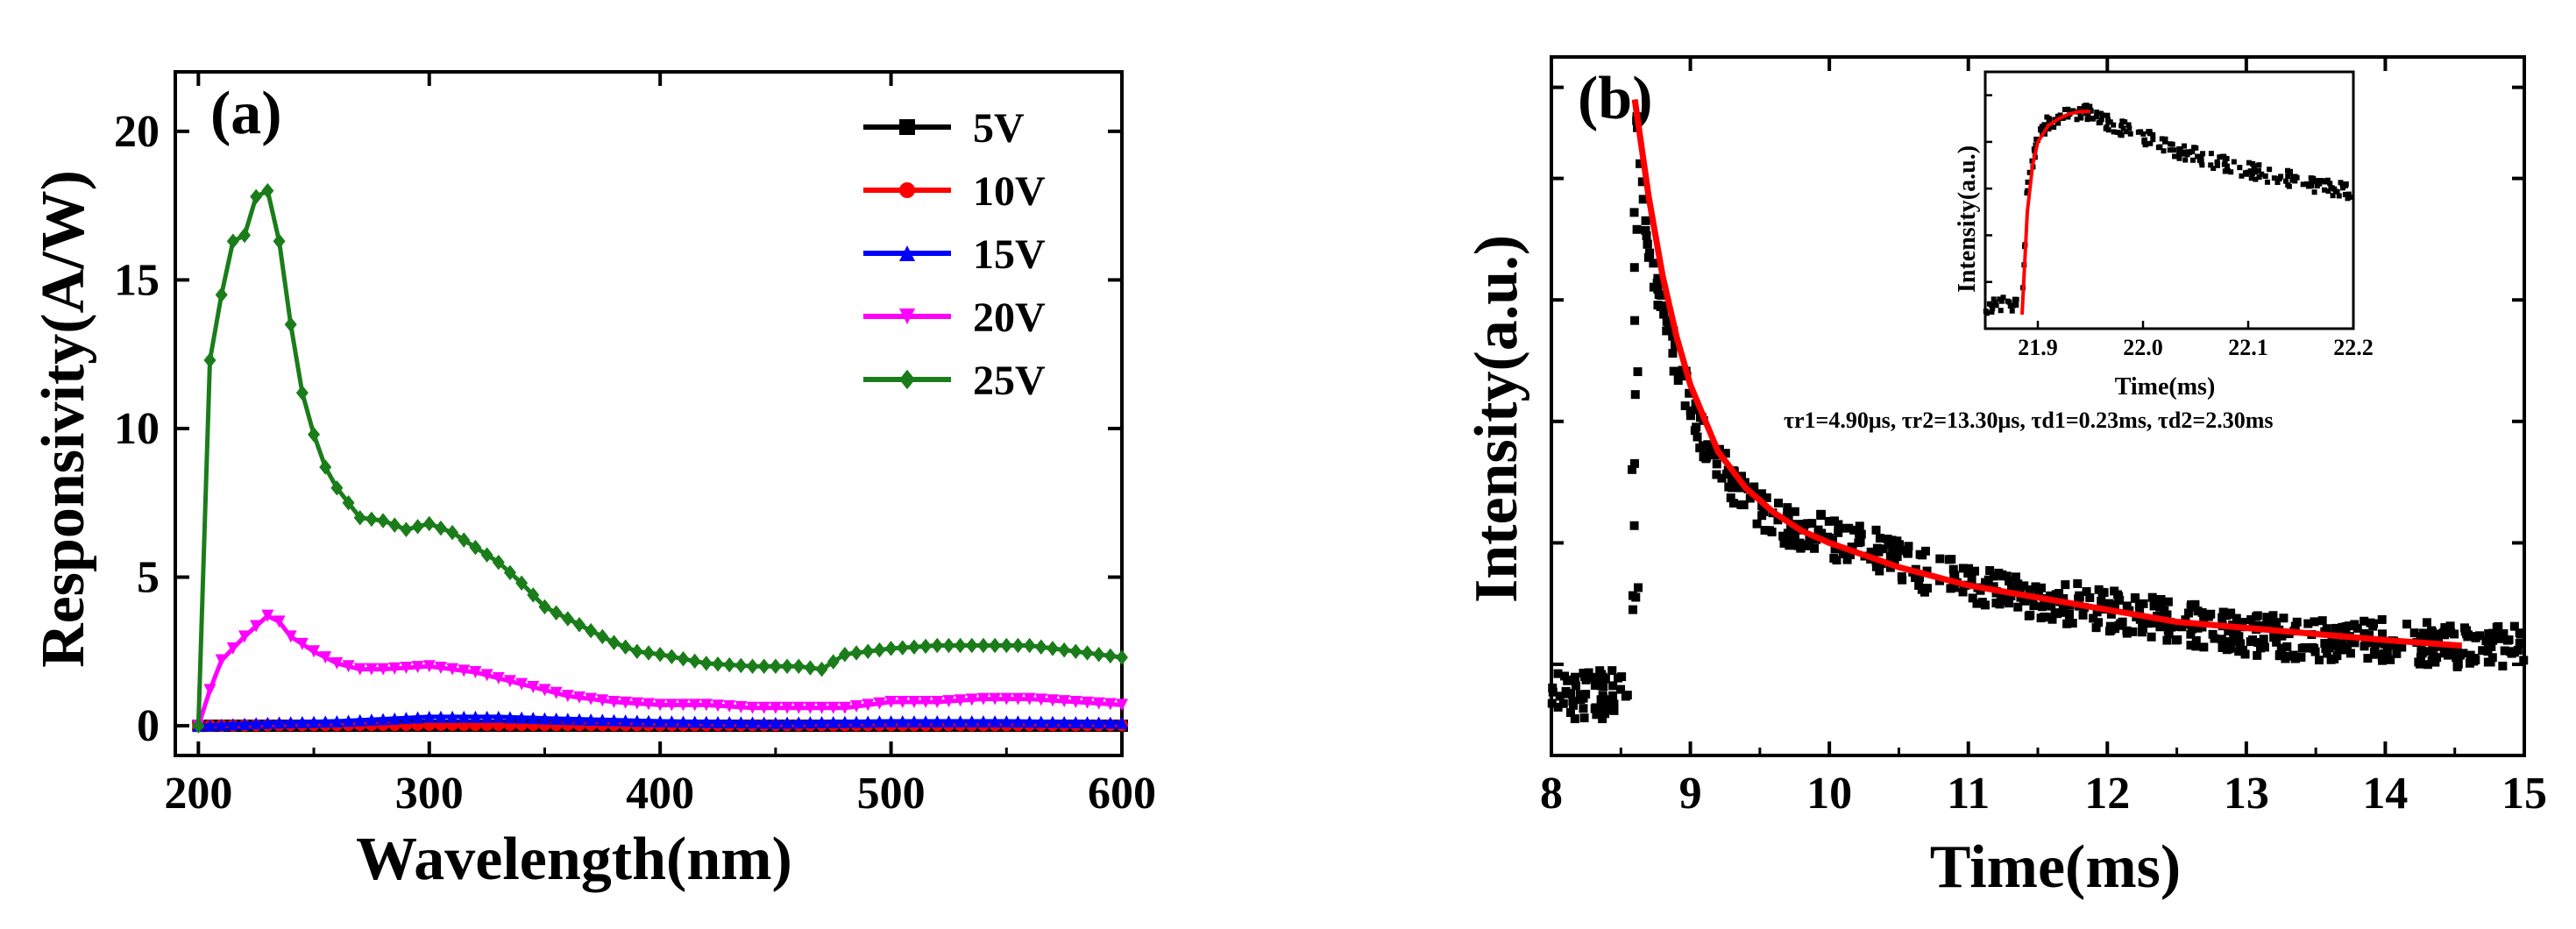 This screenshot has height=929, width=2576. What do you see at coordinates (2038, 347) in the screenshot?
I see `inset-xtick-label: 21.9` at bounding box center [2038, 347].